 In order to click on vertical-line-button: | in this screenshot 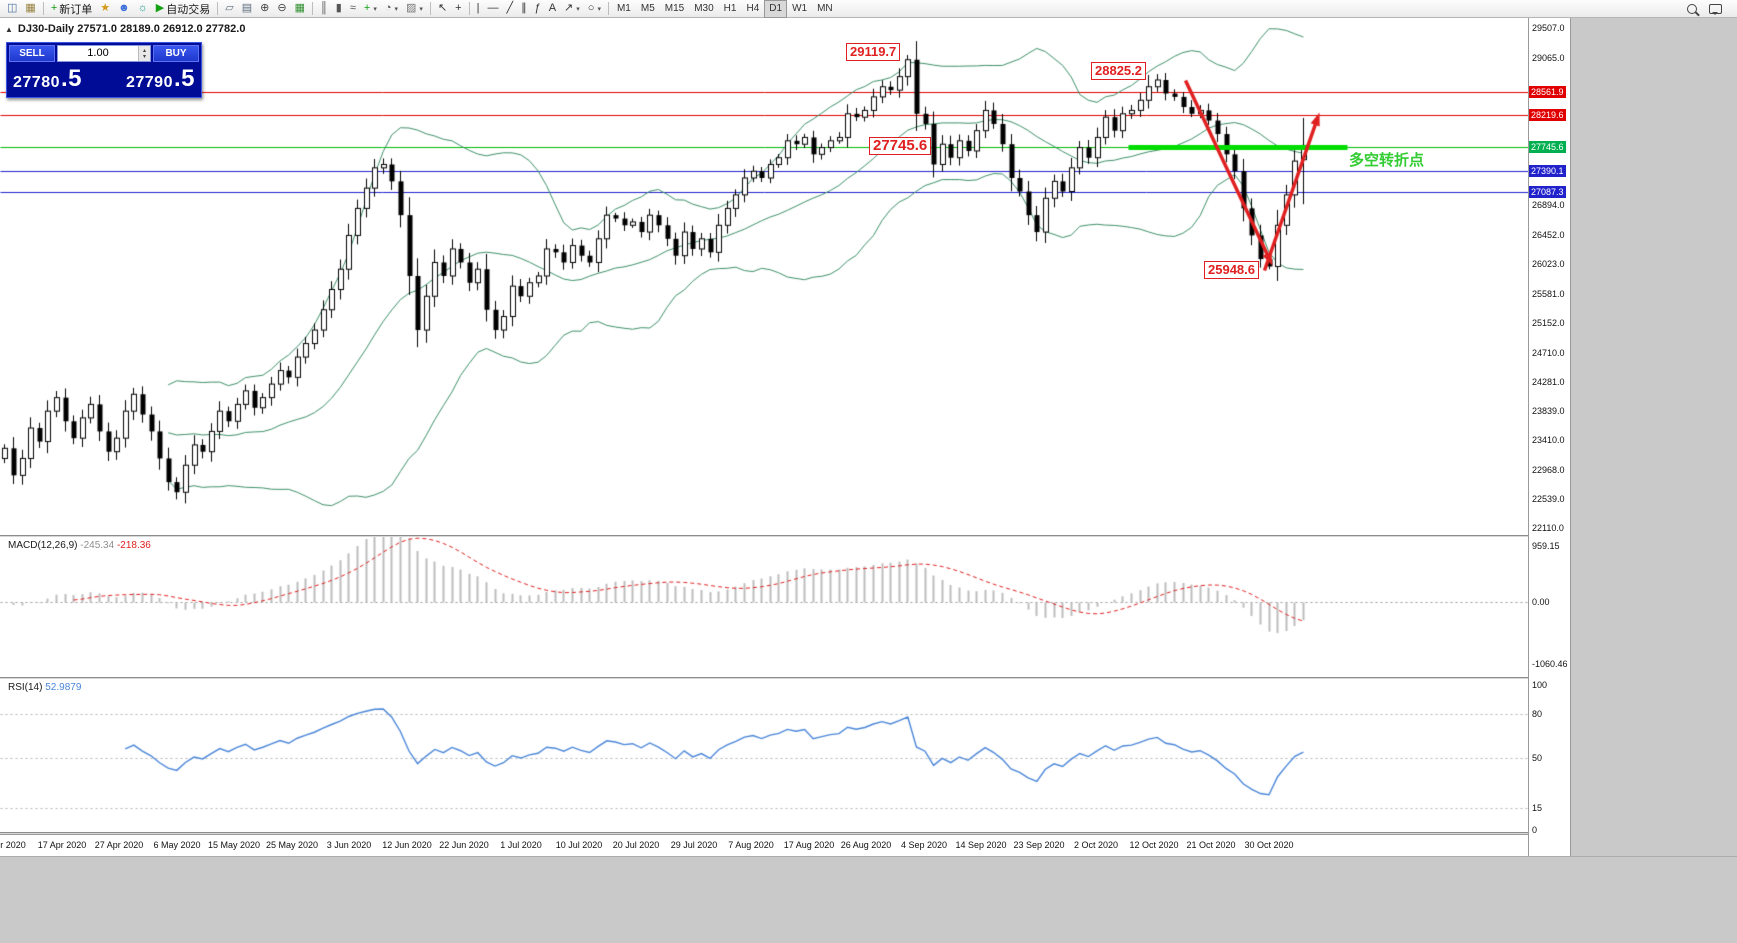, I will do `click(478, 9)`.